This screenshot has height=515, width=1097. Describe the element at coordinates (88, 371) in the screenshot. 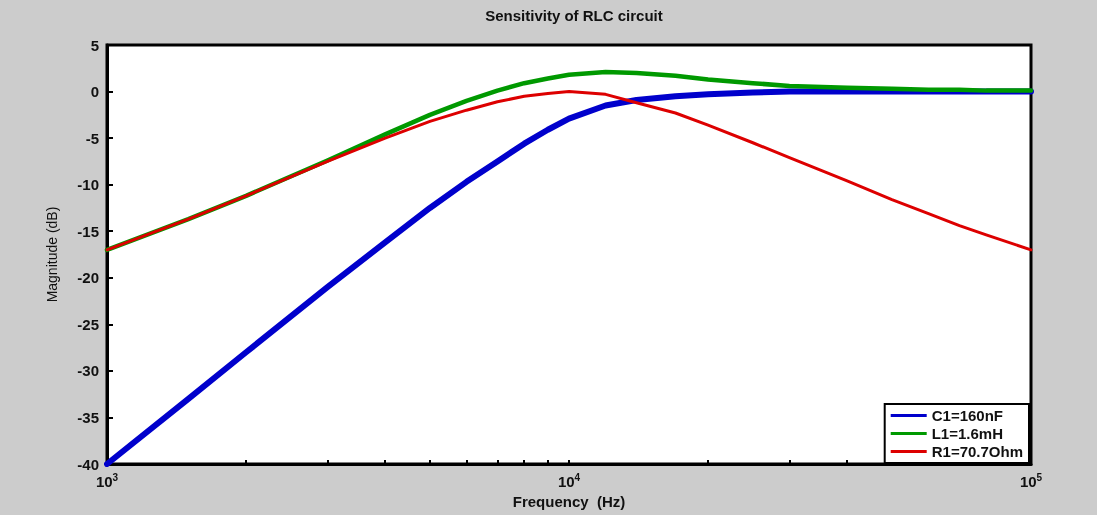

I see `y-tick-label: -30` at that location.